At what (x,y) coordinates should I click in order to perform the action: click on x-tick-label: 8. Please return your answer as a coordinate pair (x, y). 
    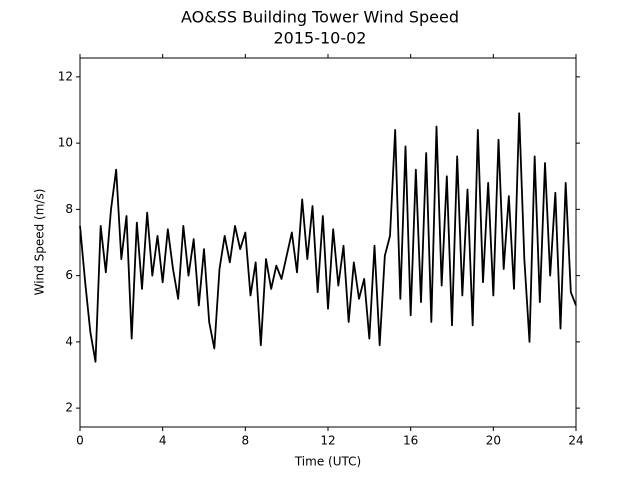
    Looking at the image, I should click on (246, 441).